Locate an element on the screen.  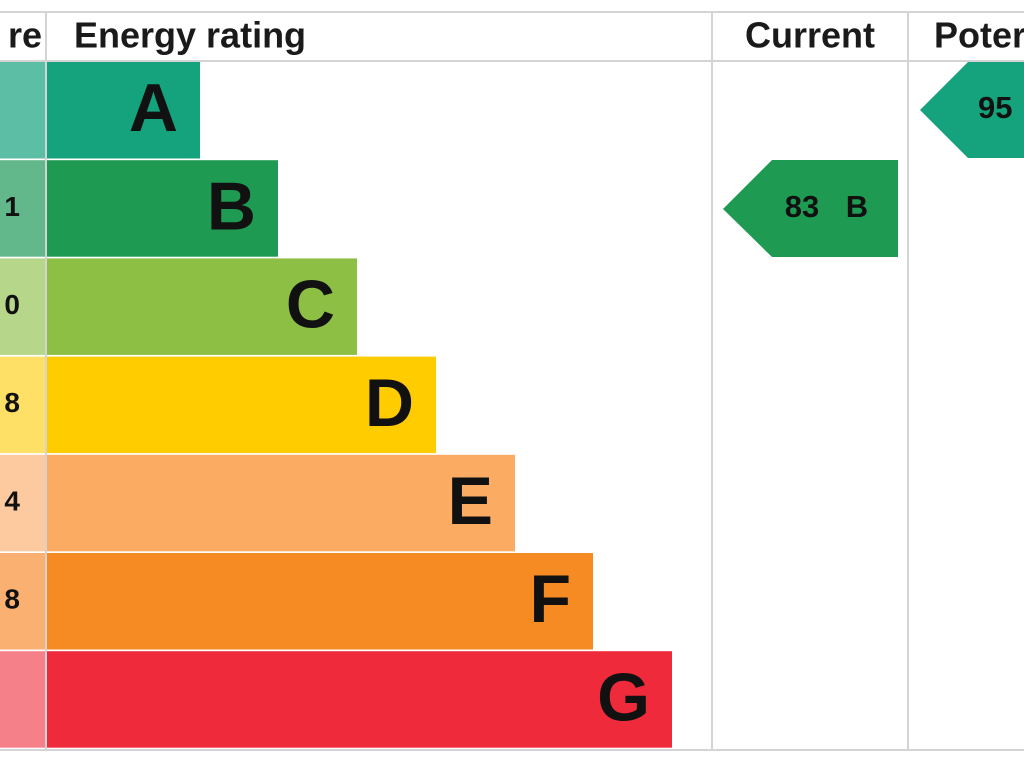
band-letter: E is located at coordinates (470, 501).